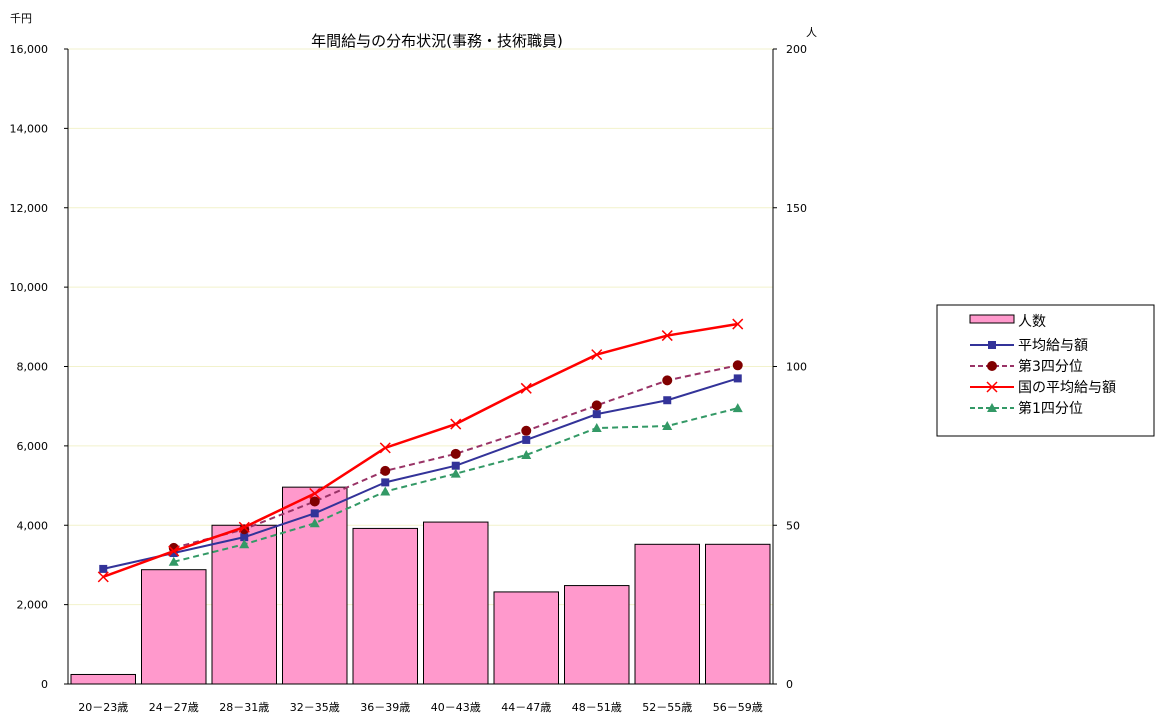 The image size is (1155, 714). Describe the element at coordinates (1053, 346) in the screenshot. I see `legend-label: 平均給与額` at that location.